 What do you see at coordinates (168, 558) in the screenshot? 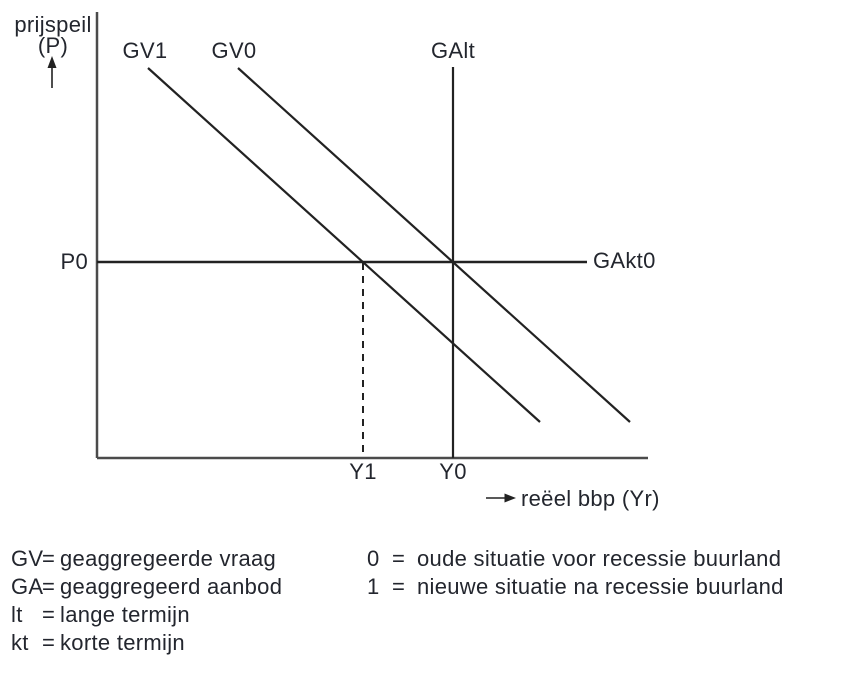
I see `legend-description: geaggregeerde vraag` at bounding box center [168, 558].